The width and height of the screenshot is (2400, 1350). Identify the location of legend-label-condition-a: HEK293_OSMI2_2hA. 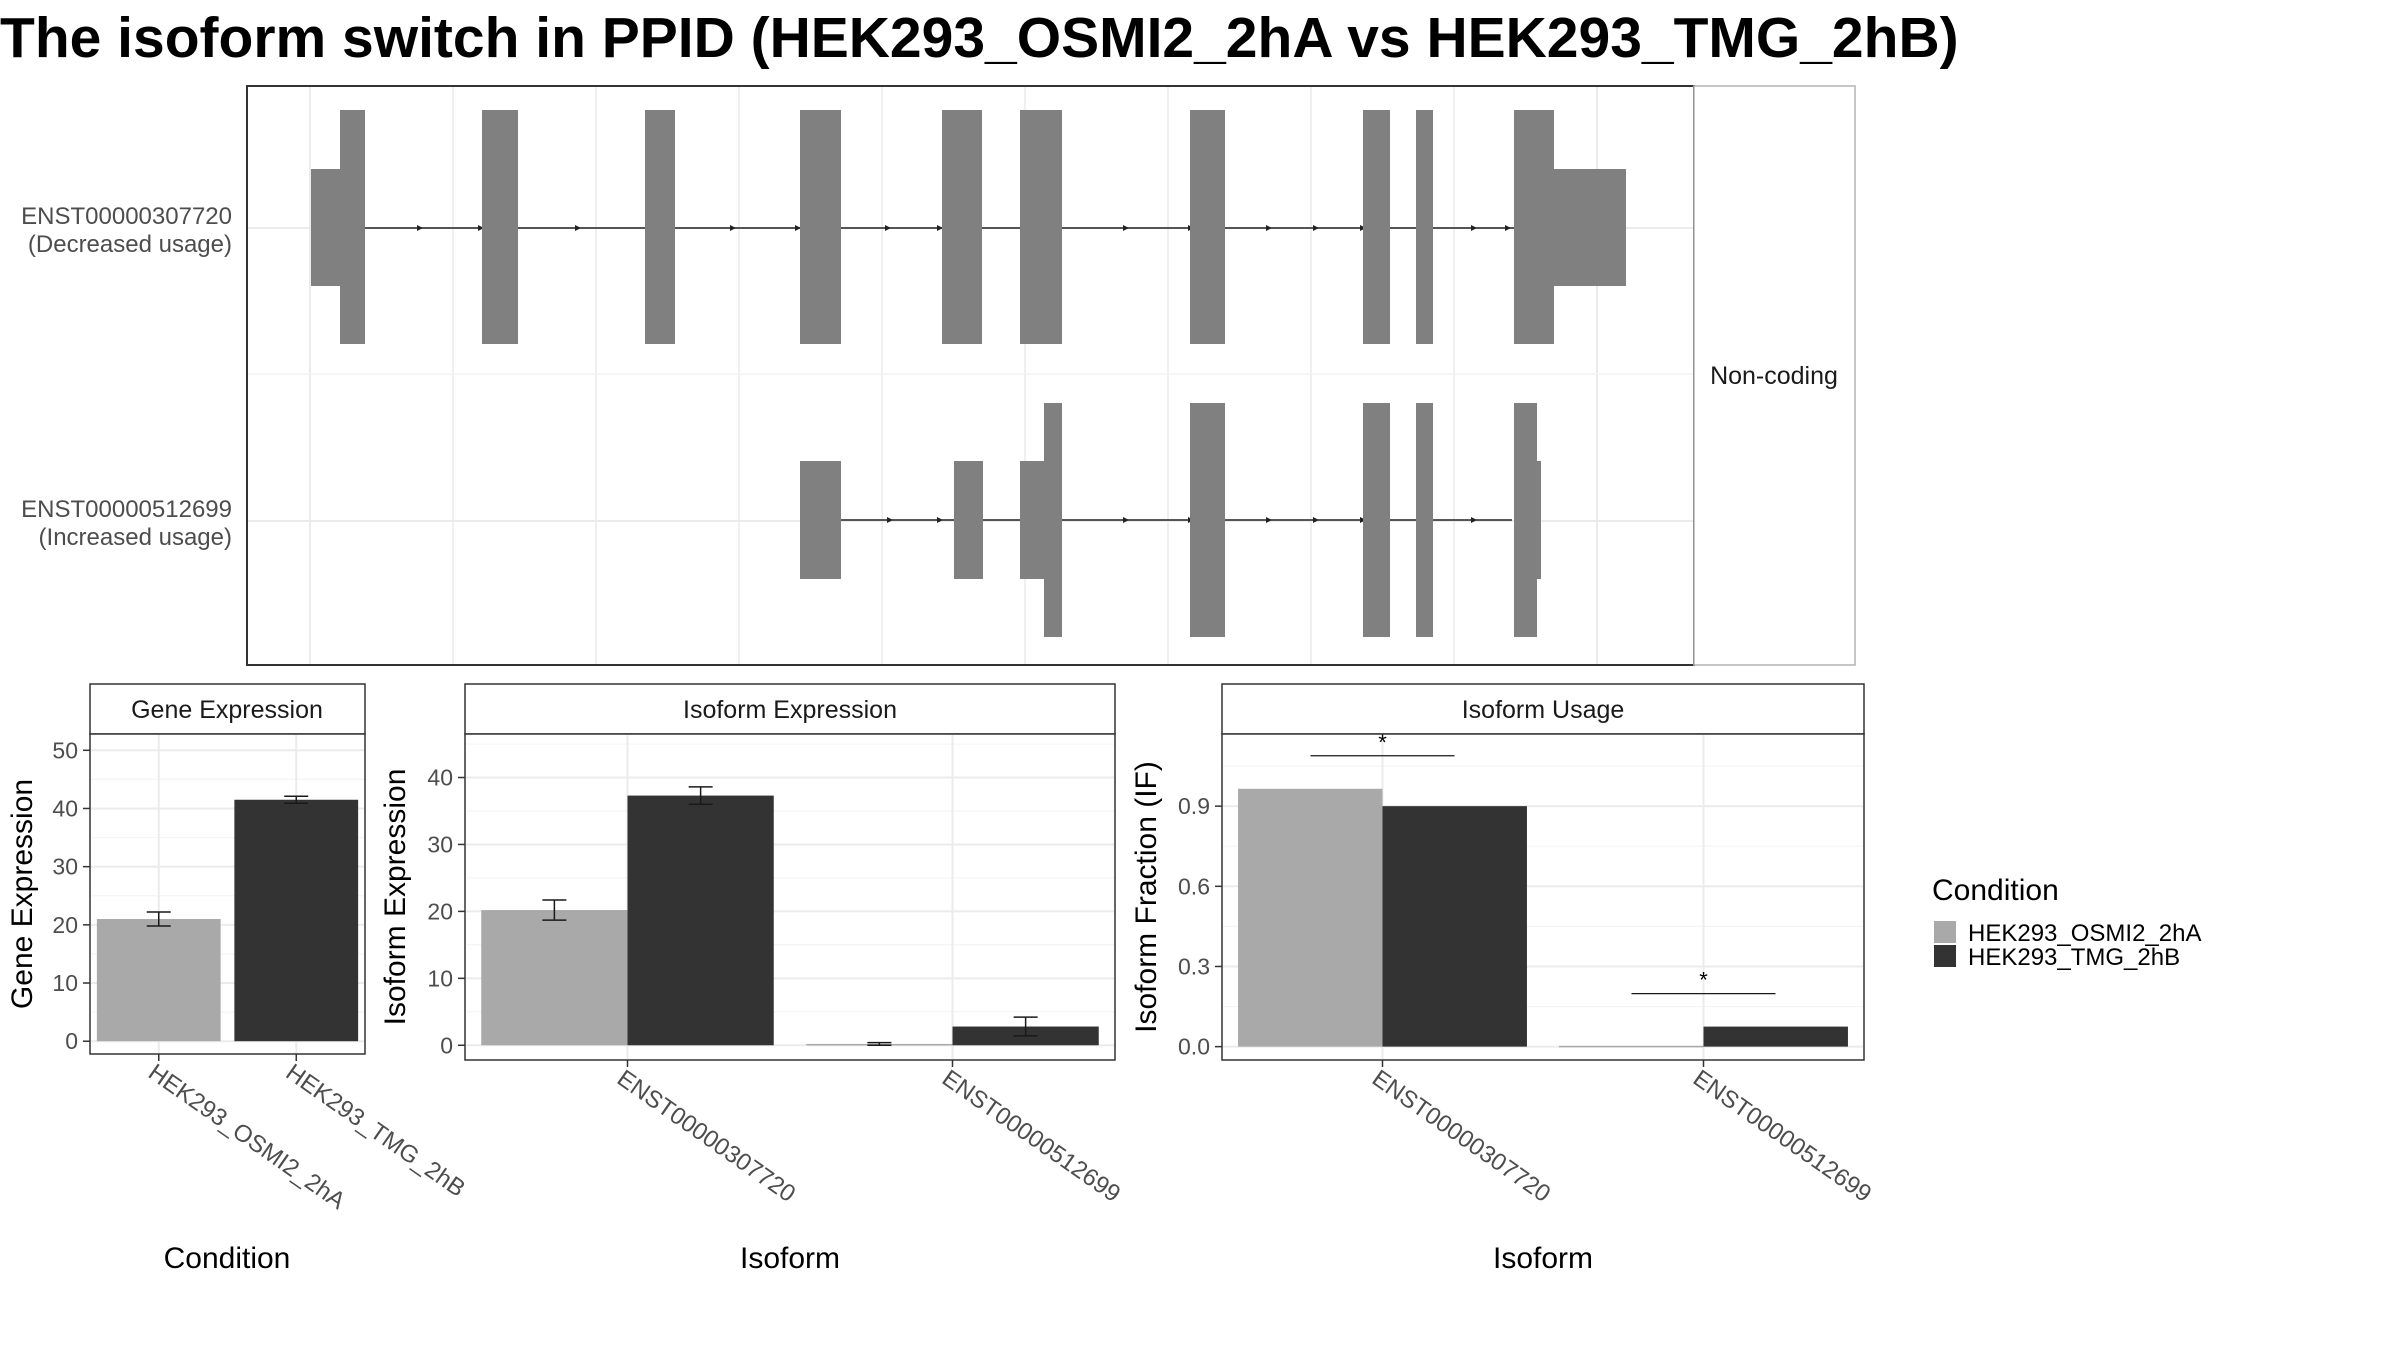
(2084, 933).